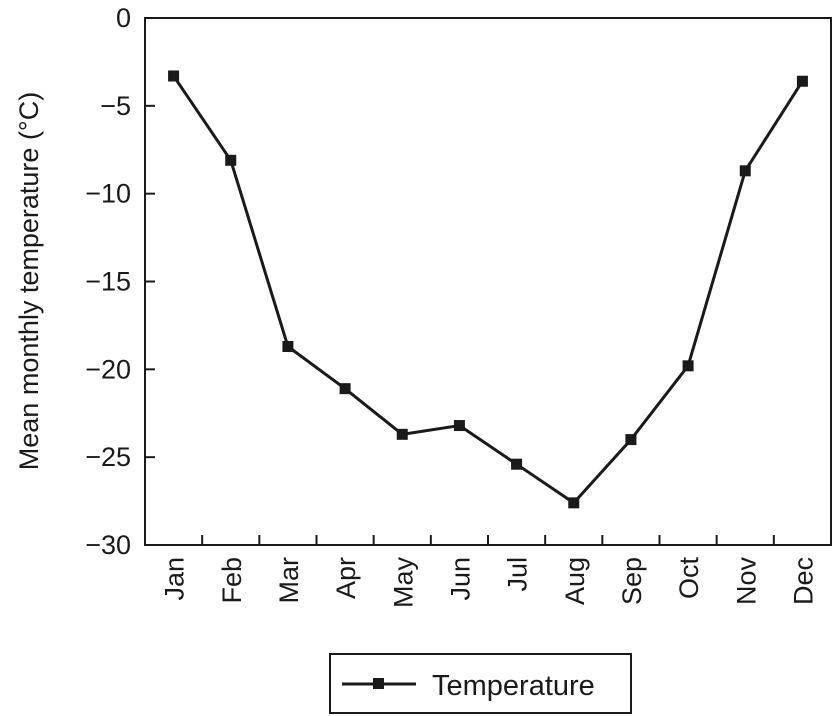 The image size is (833, 716). I want to click on y-axis-title: Mean monthly temperature (°C), so click(29, 281).